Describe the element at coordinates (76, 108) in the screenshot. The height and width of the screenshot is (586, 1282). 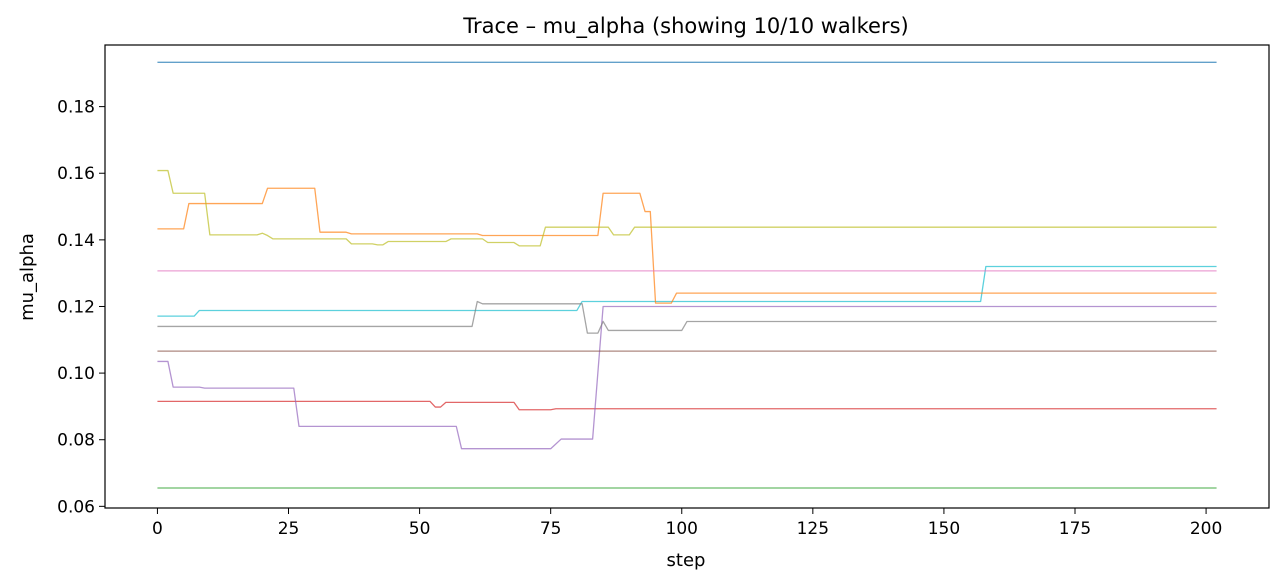
I see `y-tick-label: 0.18` at that location.